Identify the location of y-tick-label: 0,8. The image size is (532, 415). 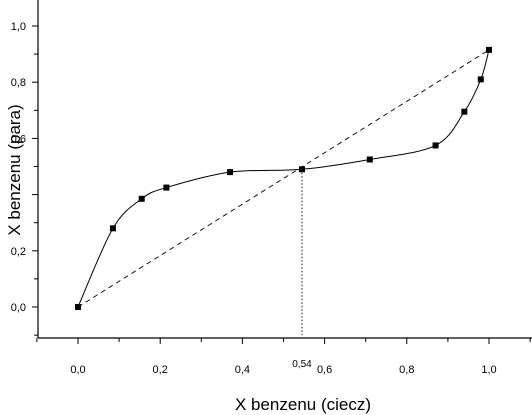
(18, 83).